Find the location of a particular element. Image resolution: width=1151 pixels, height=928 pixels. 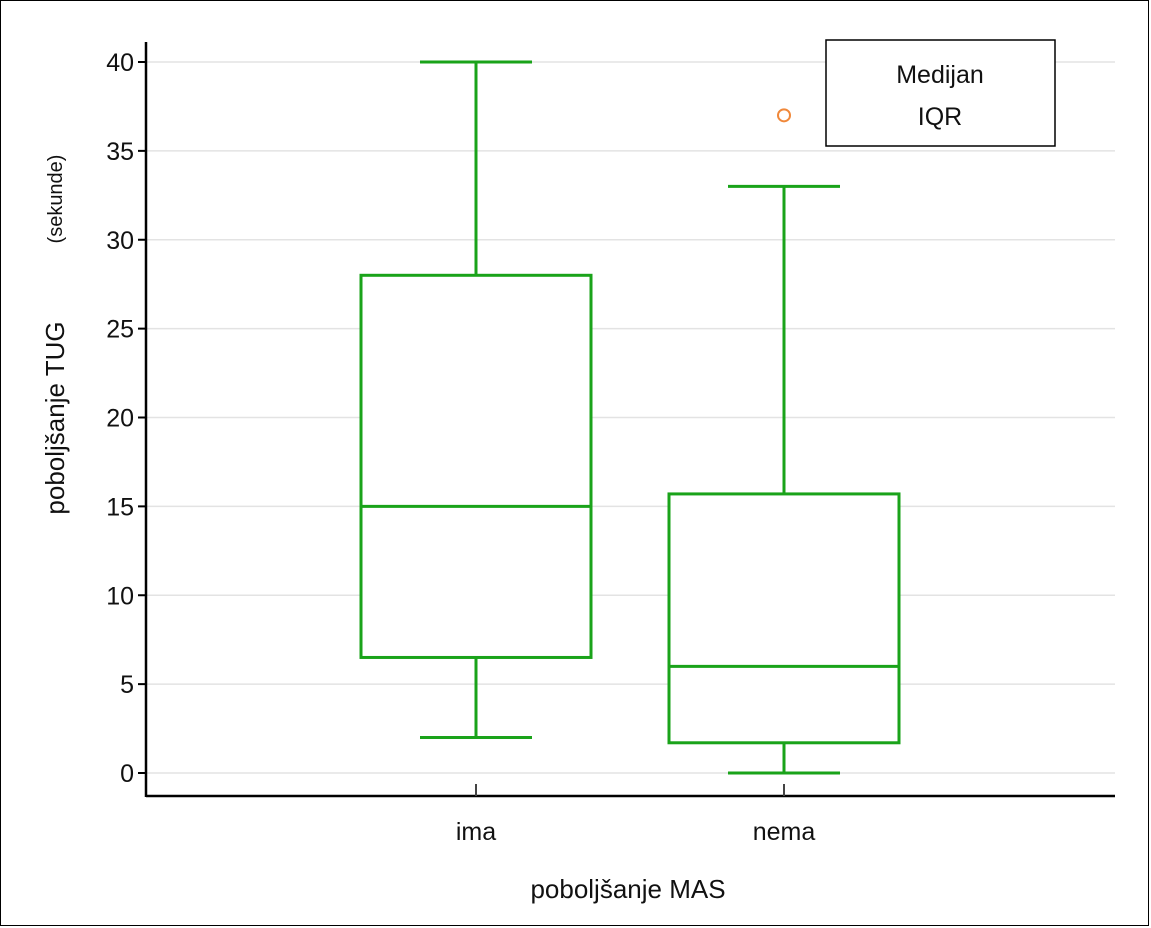

legend-box is located at coordinates (940, 93).